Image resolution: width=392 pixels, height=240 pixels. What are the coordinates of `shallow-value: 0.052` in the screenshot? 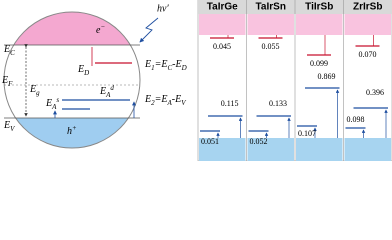 It's located at (259, 141).